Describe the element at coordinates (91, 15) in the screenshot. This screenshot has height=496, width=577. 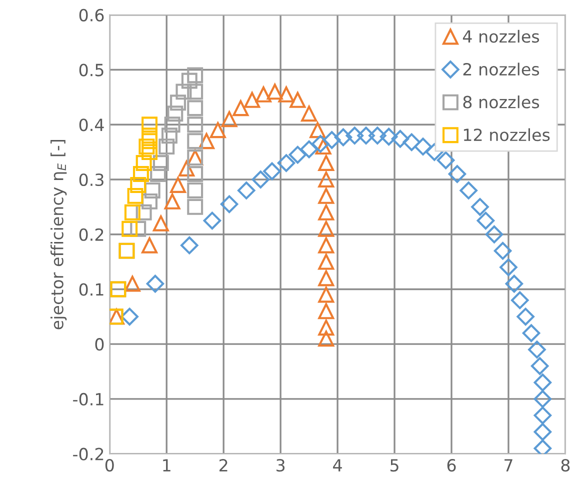
I see `y-tick-label: 0.6` at that location.